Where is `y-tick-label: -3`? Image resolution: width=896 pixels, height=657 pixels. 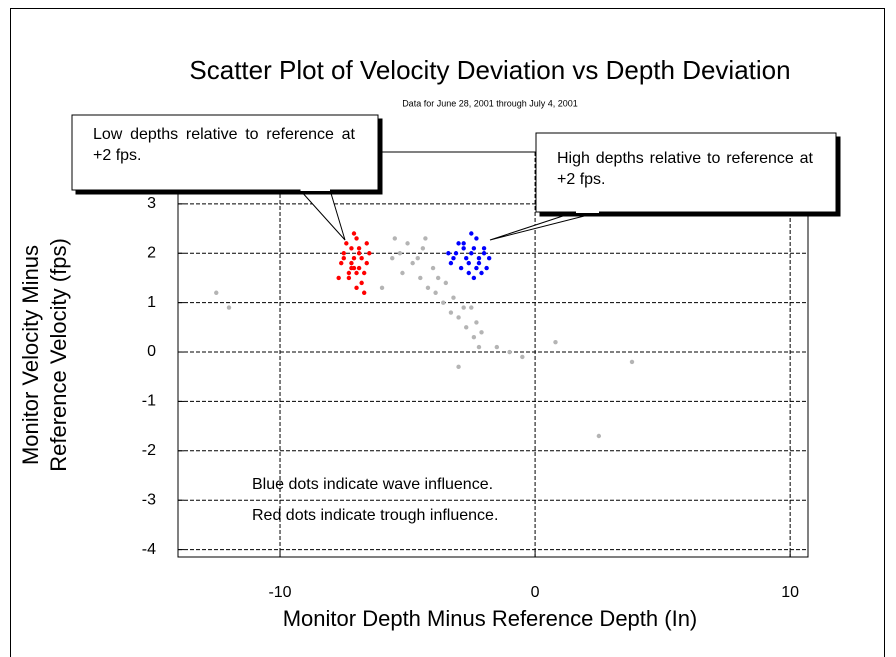
y-tick-label: -3 is located at coordinates (149, 499).